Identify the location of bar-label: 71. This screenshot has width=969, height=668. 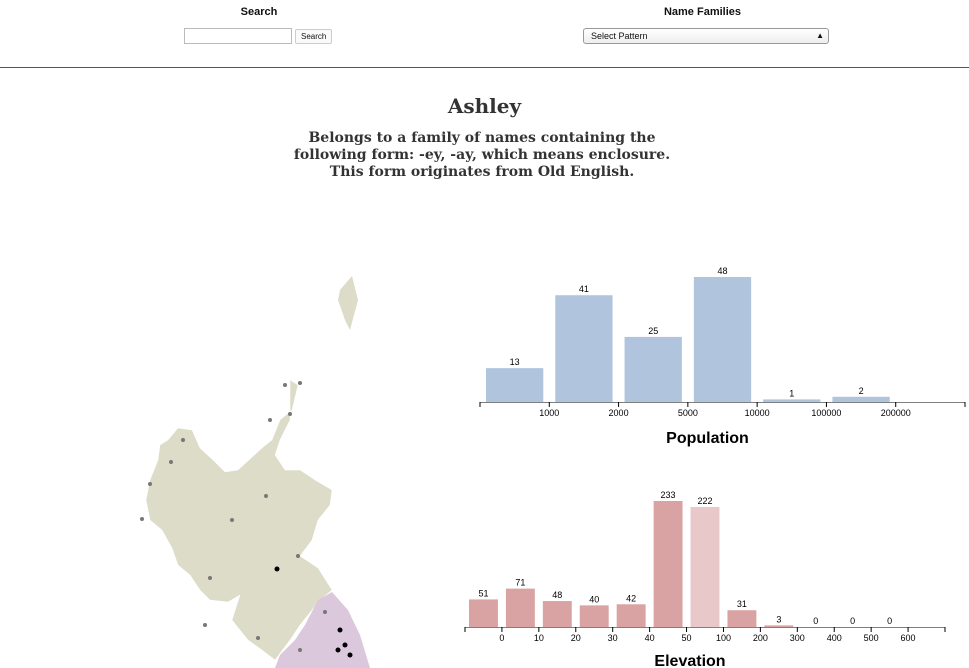
(520, 583).